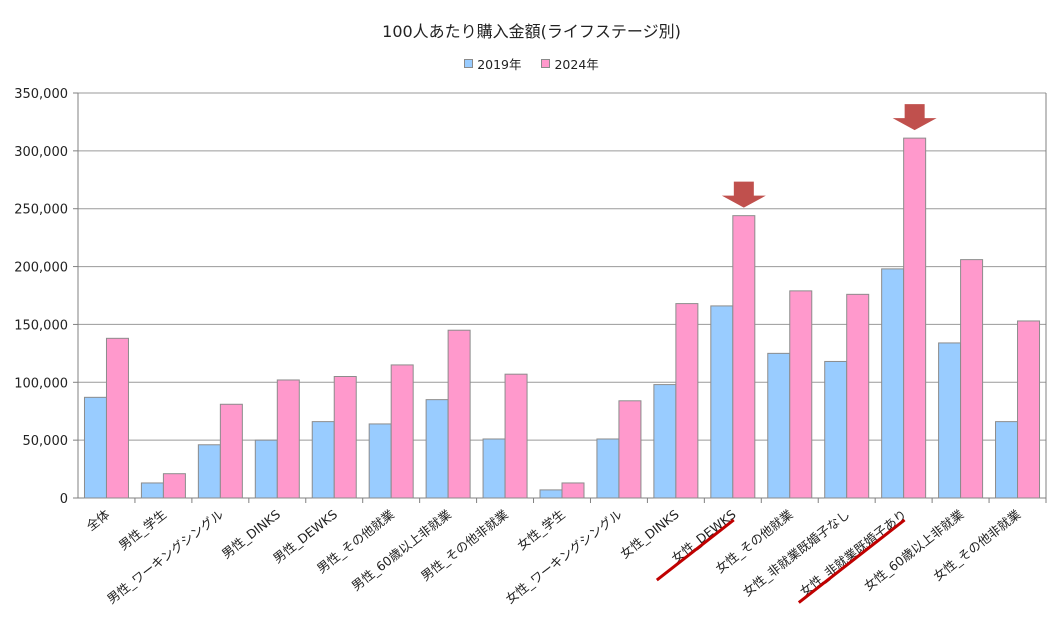 This screenshot has height=629, width=1063. What do you see at coordinates (796, 553) in the screenshot?
I see `x-tick-label: 女性_非就業既婚子なし` at bounding box center [796, 553].